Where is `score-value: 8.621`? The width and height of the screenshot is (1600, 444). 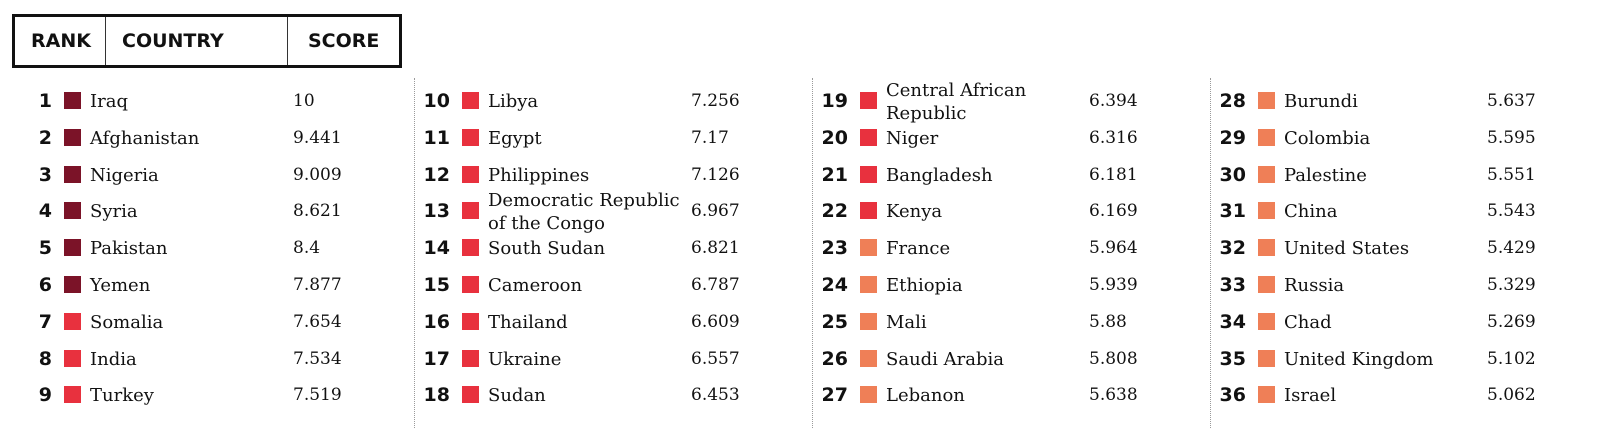
score-value: 8.621 is located at coordinates (317, 211).